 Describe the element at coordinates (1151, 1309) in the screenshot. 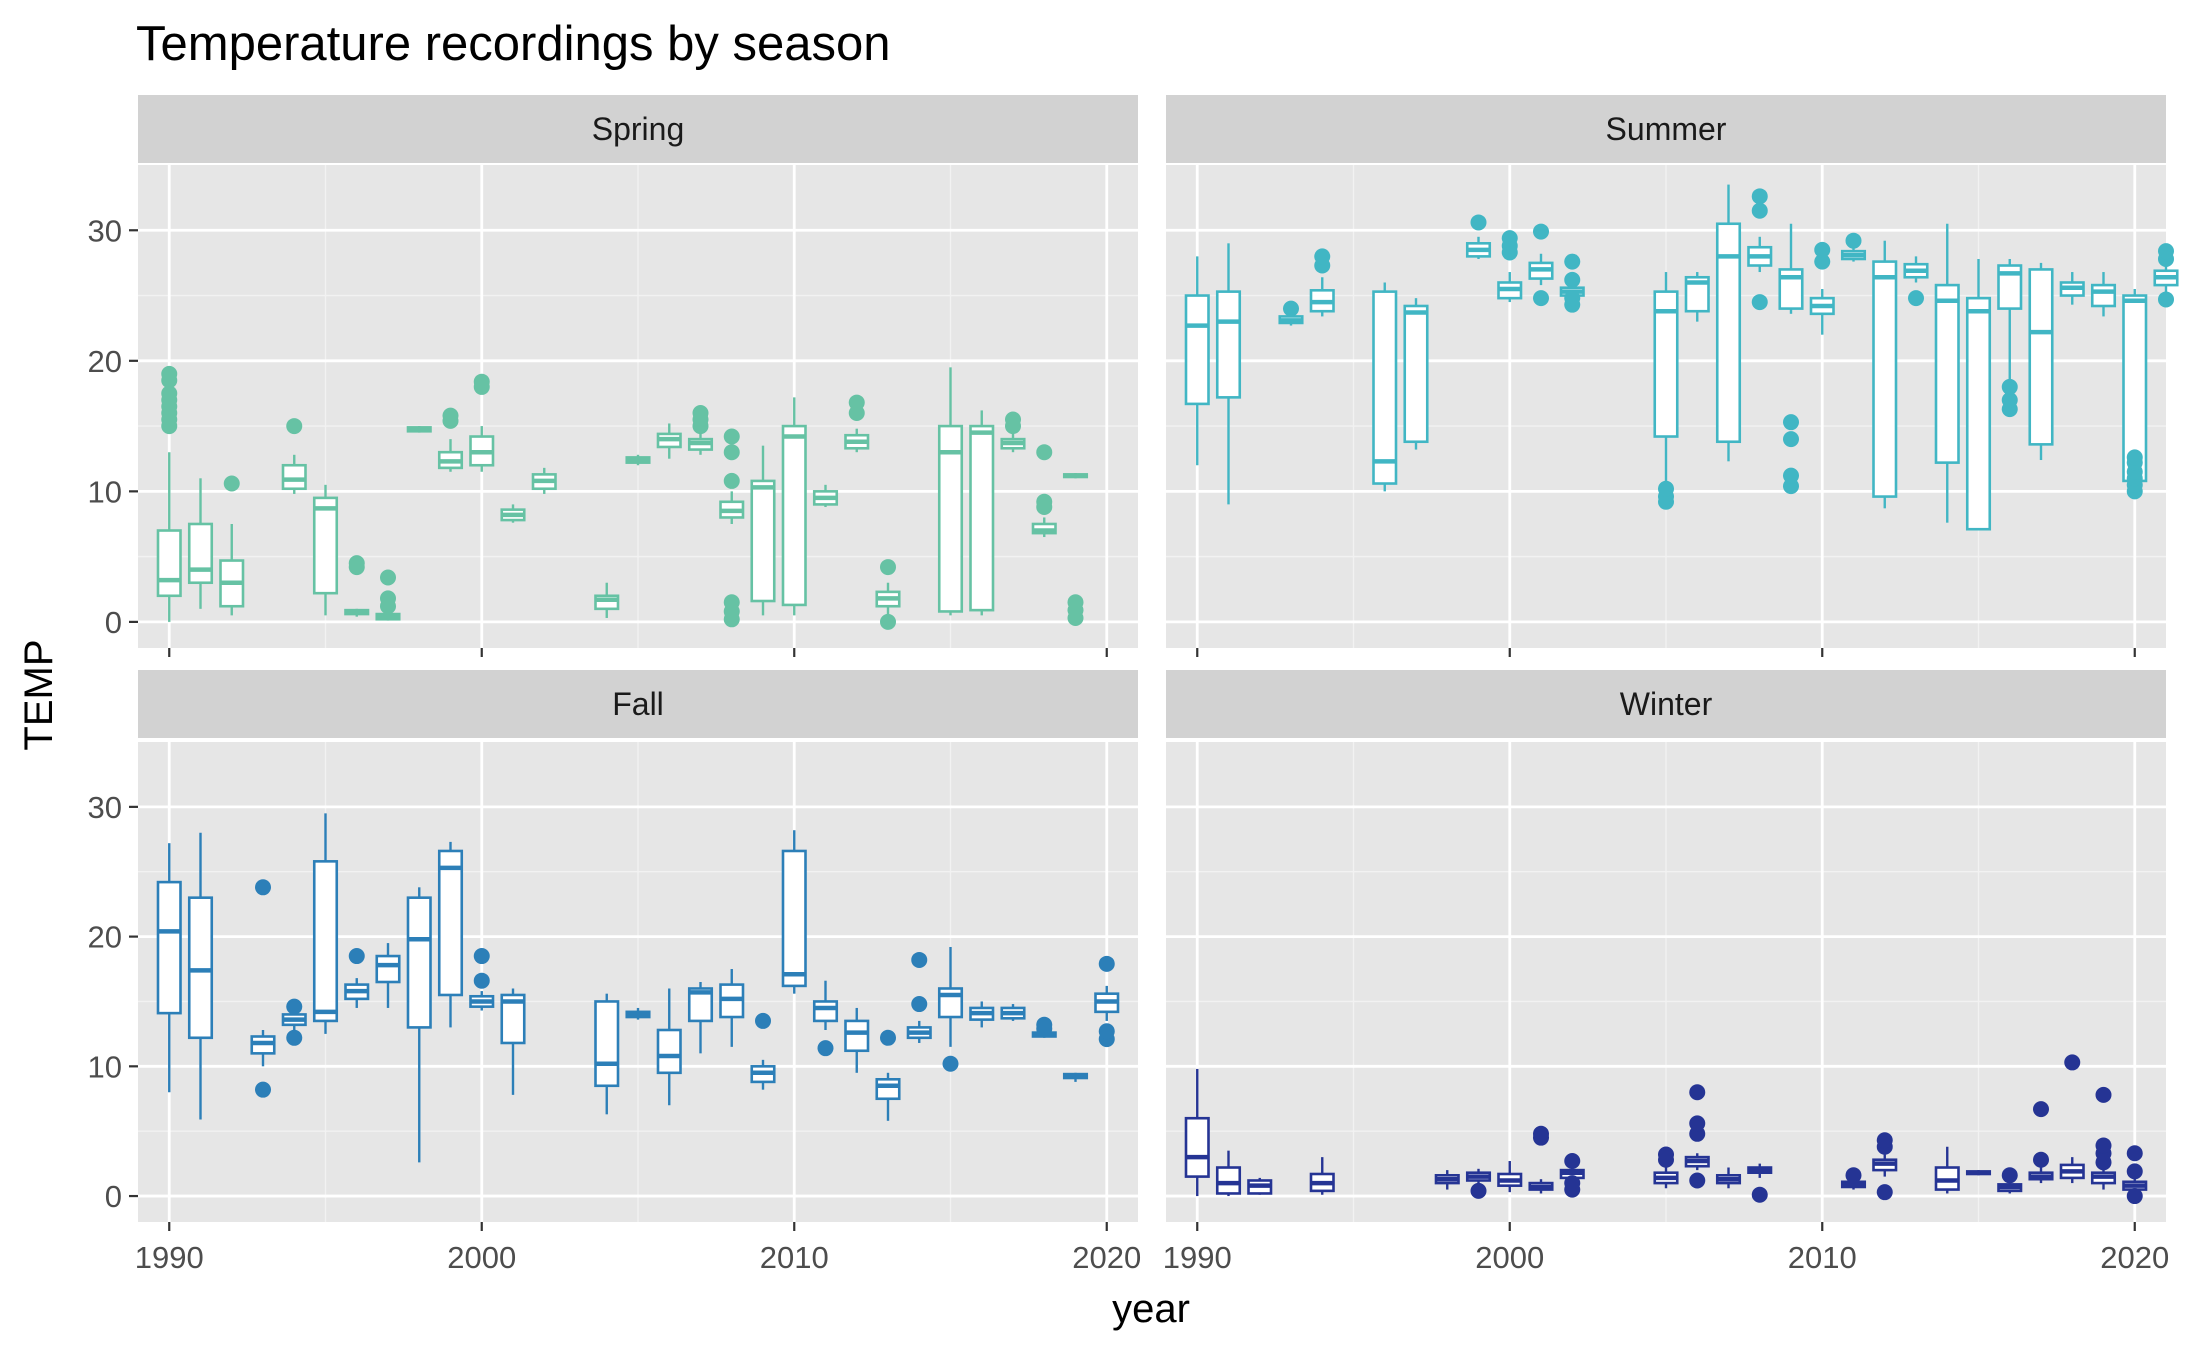

I see `x-axis-title: year` at that location.